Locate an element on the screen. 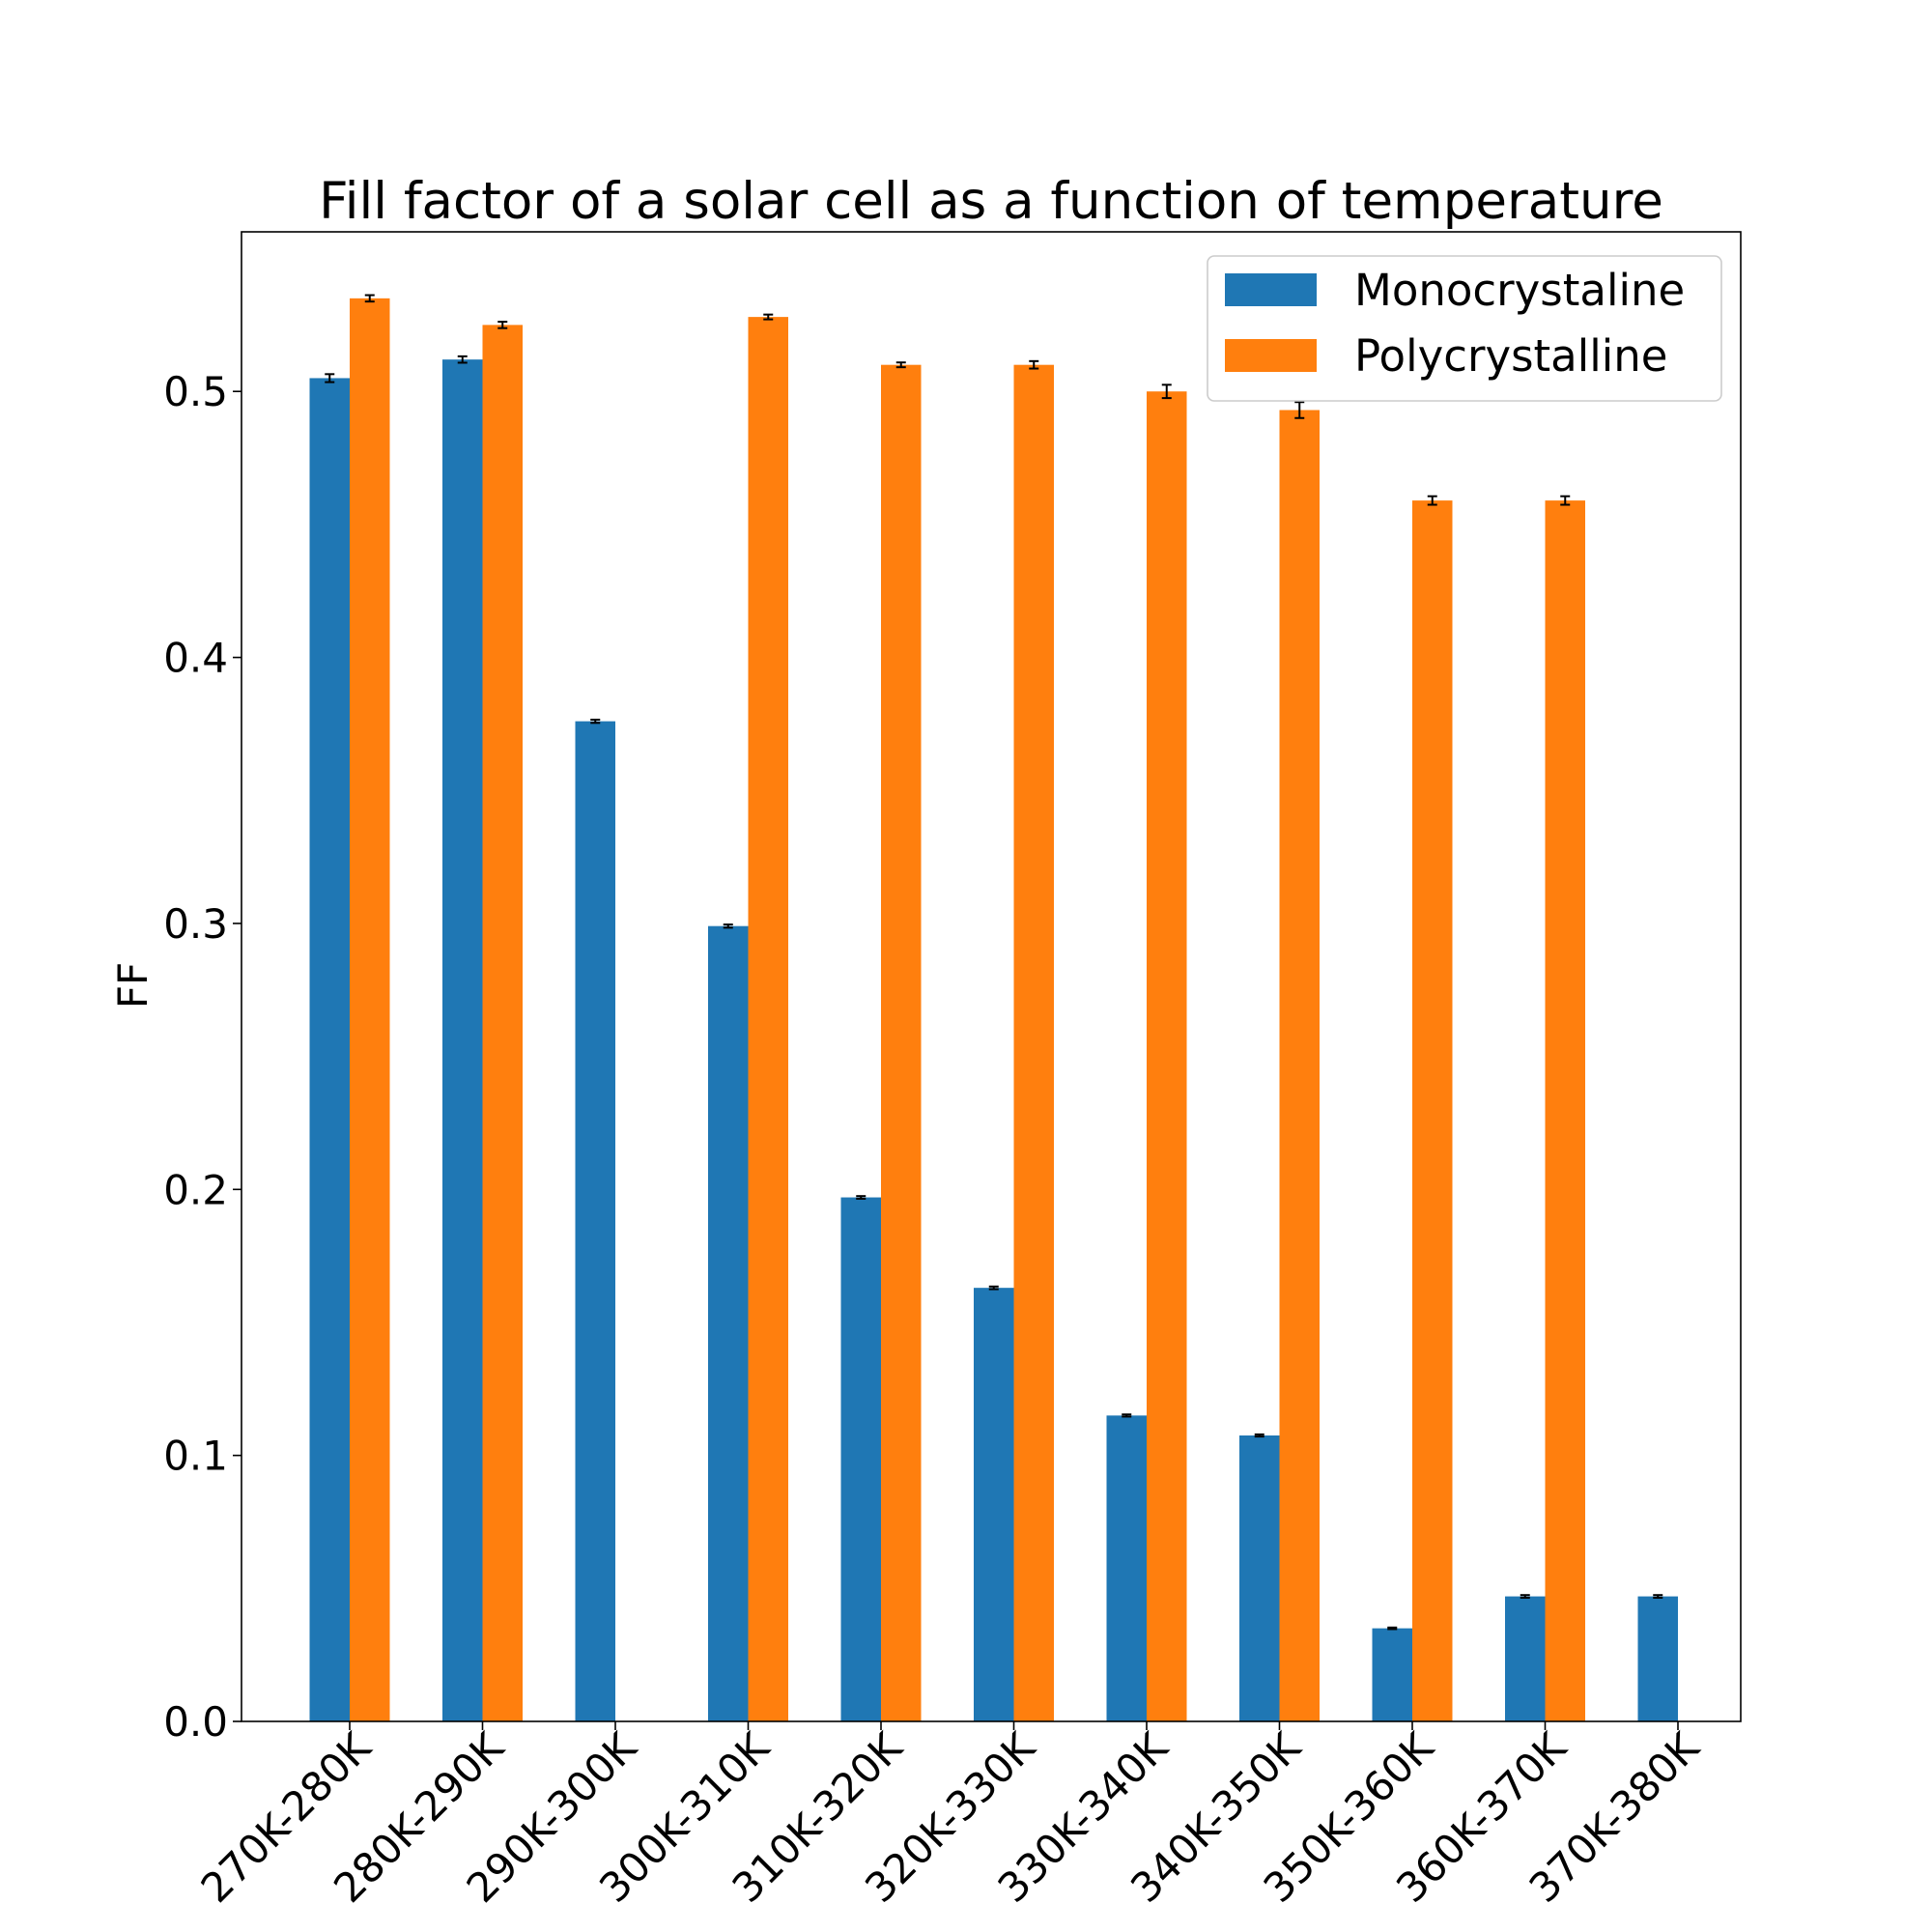 The height and width of the screenshot is (1932, 1932). y-axis-label: FF is located at coordinates (132, 985).